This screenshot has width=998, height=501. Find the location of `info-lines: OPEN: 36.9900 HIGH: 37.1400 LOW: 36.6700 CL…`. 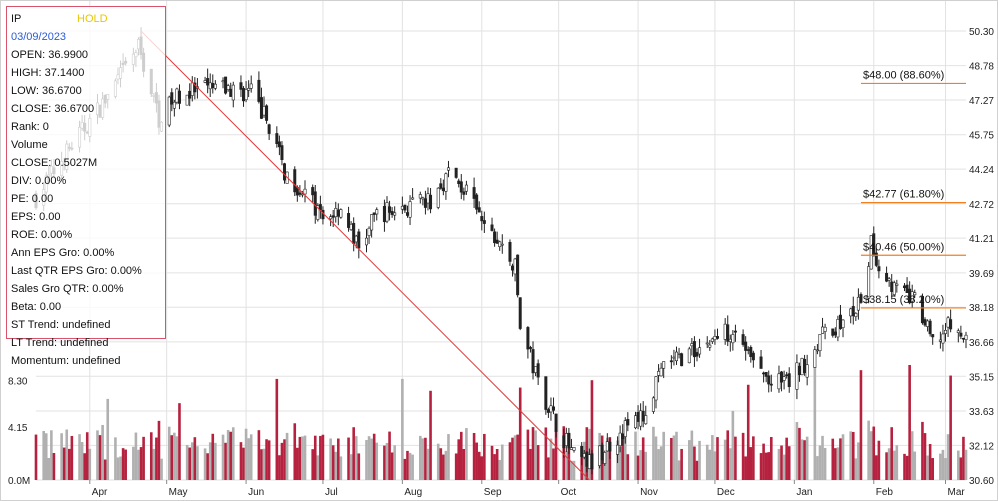

info-lines: OPEN: 36.9900 HIGH: 37.1400 LOW: 36.6700 CL… is located at coordinates (88, 208).